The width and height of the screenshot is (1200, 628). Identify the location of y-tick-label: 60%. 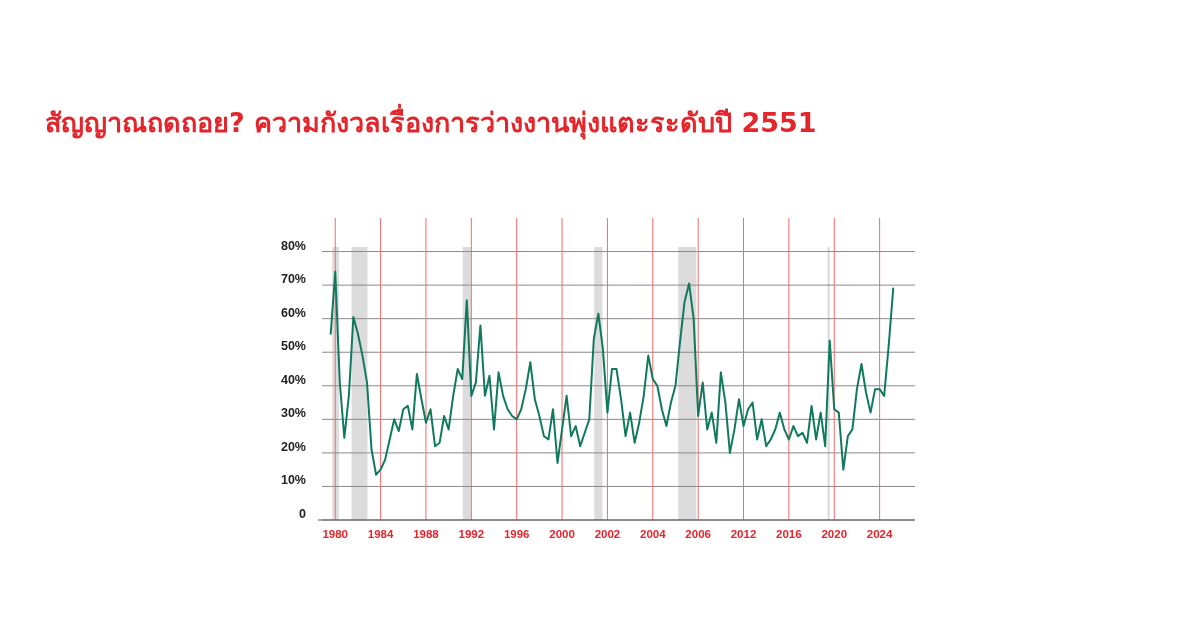
(293, 312).